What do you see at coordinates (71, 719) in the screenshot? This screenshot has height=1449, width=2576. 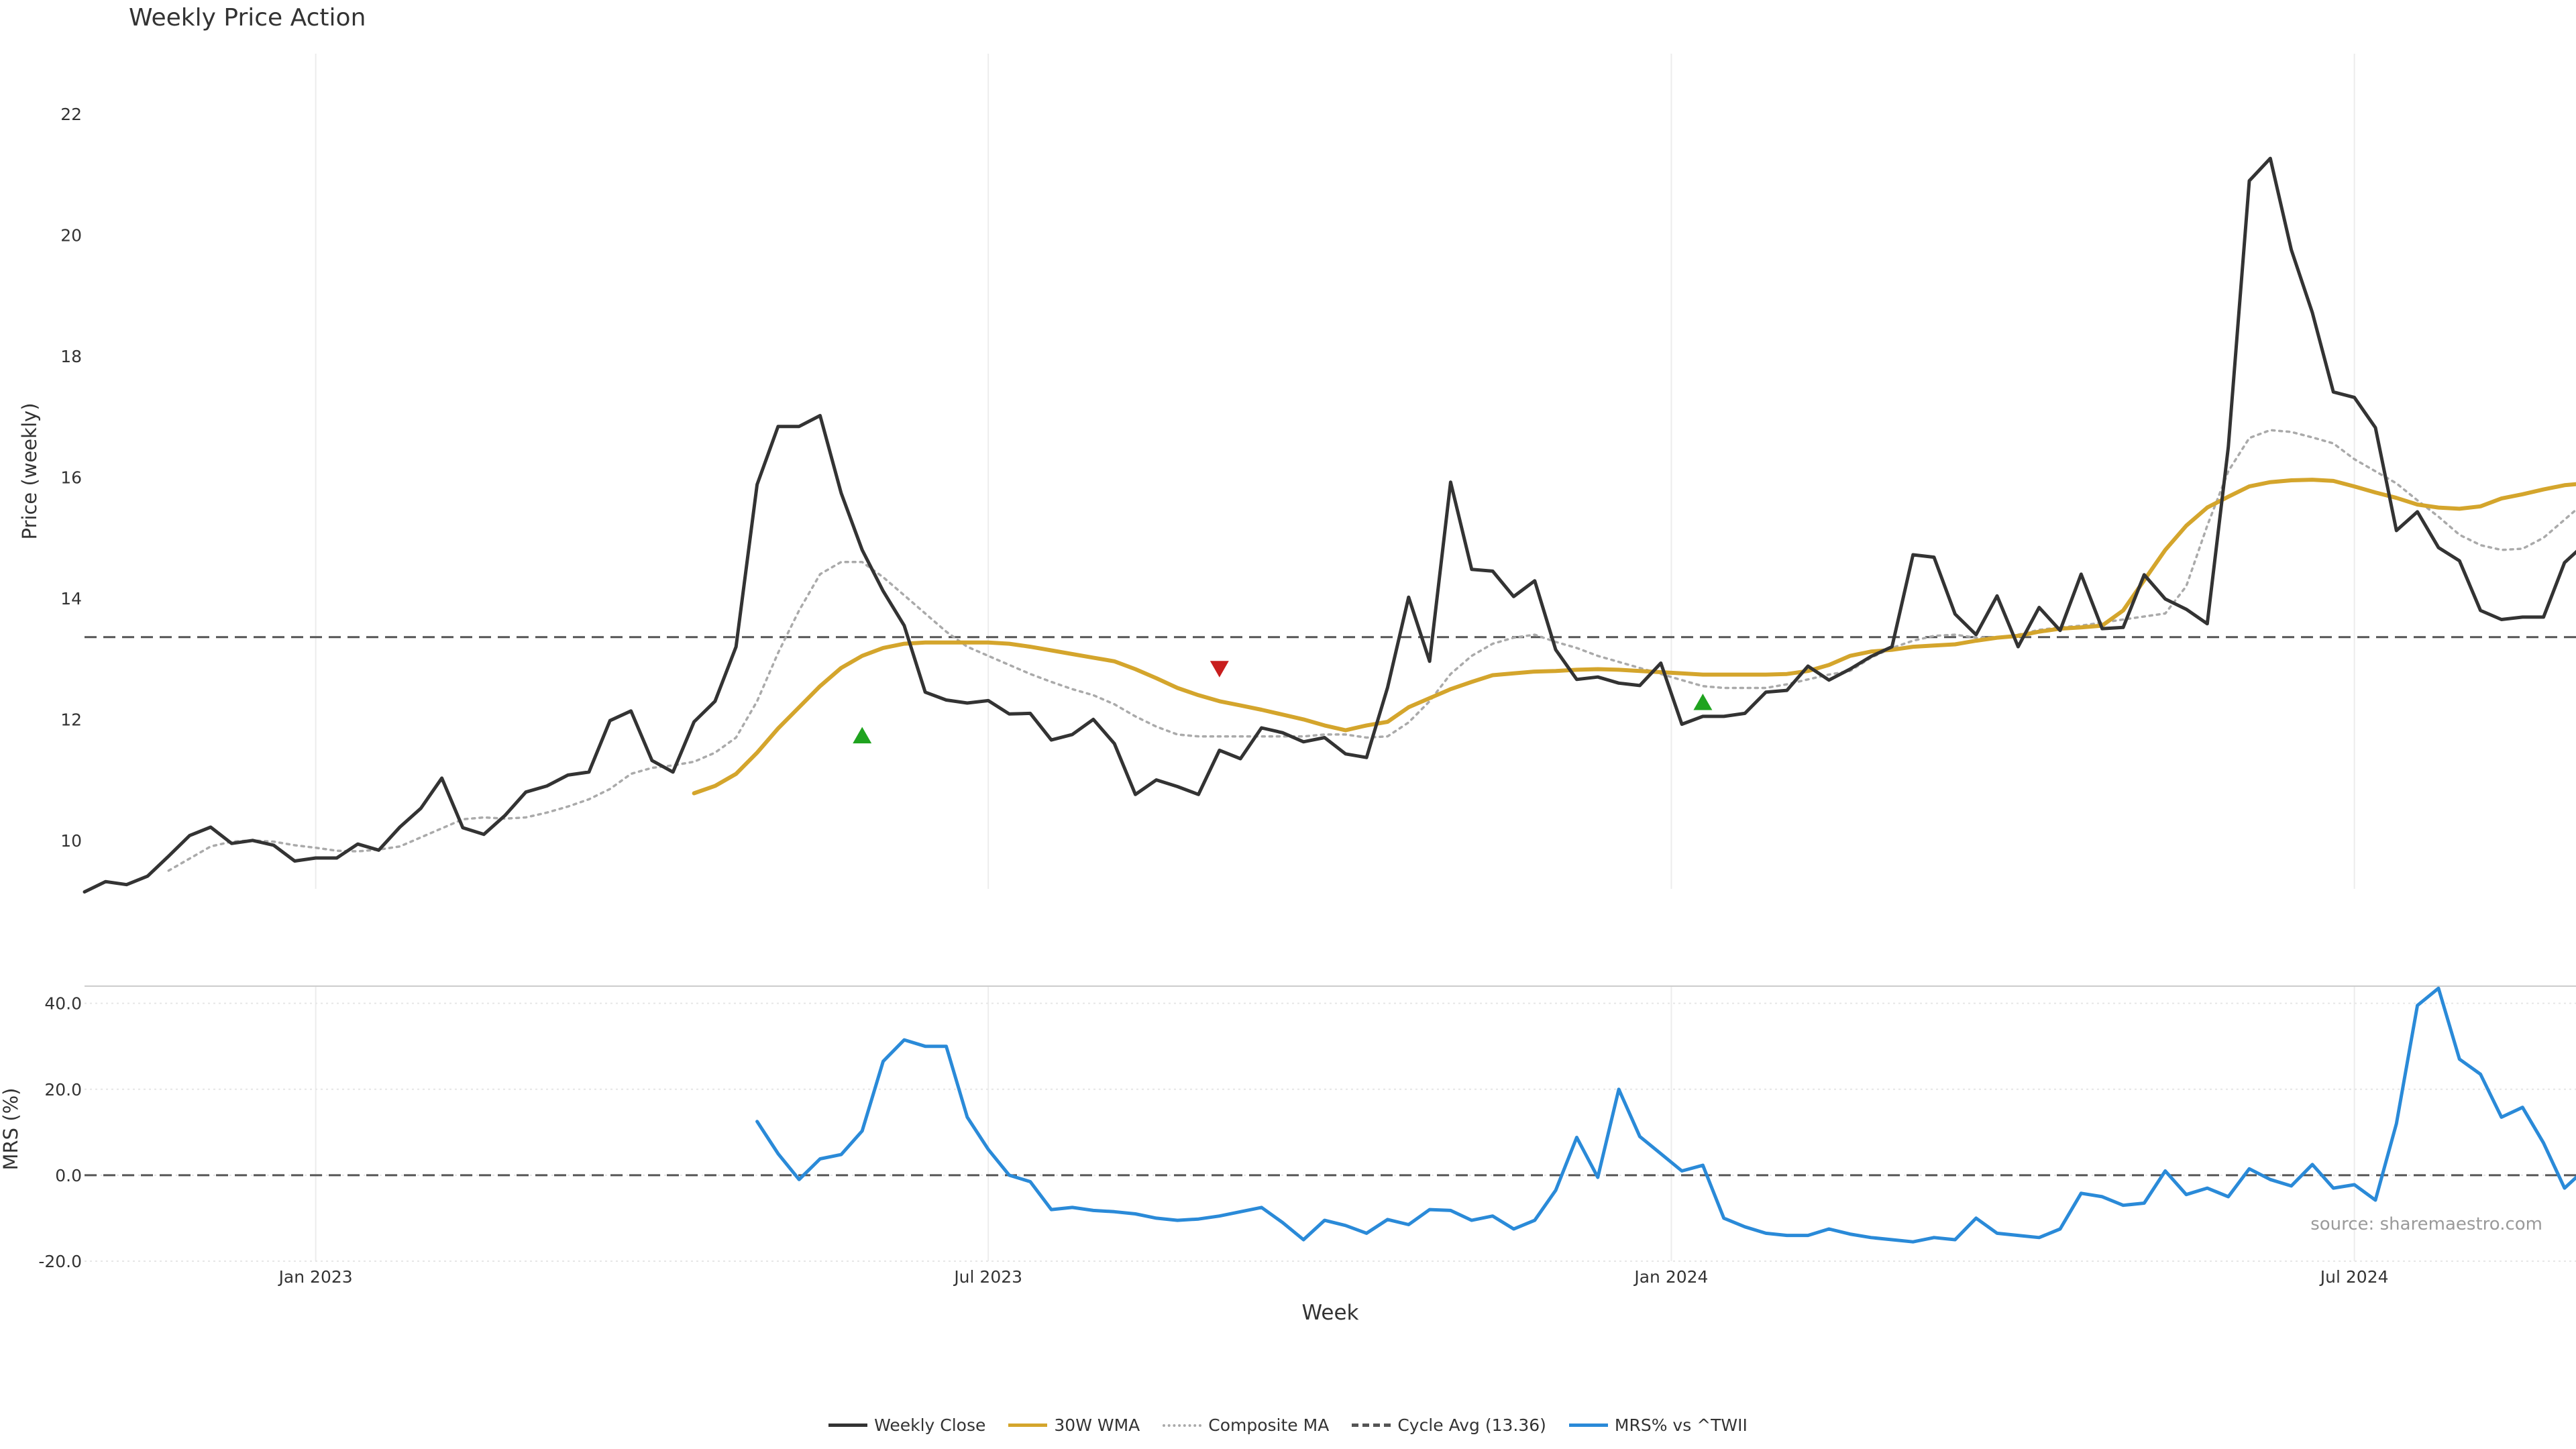 I see `price-ytick-label: 12` at bounding box center [71, 719].